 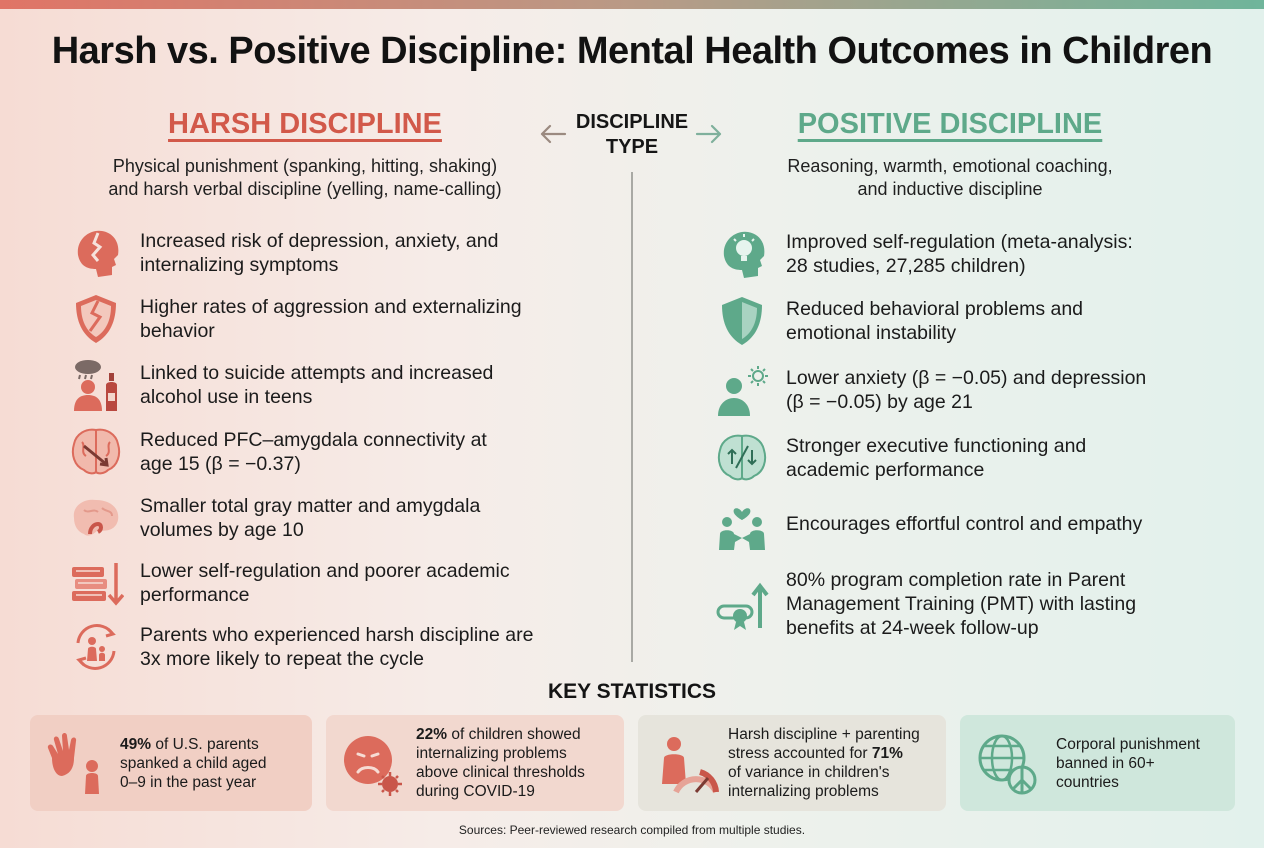 What do you see at coordinates (195, 595) in the screenshot?
I see `item-text: performance` at bounding box center [195, 595].